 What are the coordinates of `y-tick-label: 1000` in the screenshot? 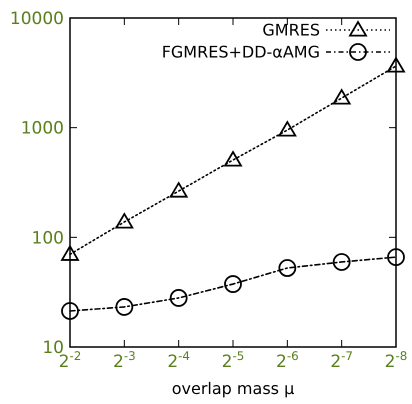 It's located at (42, 128).